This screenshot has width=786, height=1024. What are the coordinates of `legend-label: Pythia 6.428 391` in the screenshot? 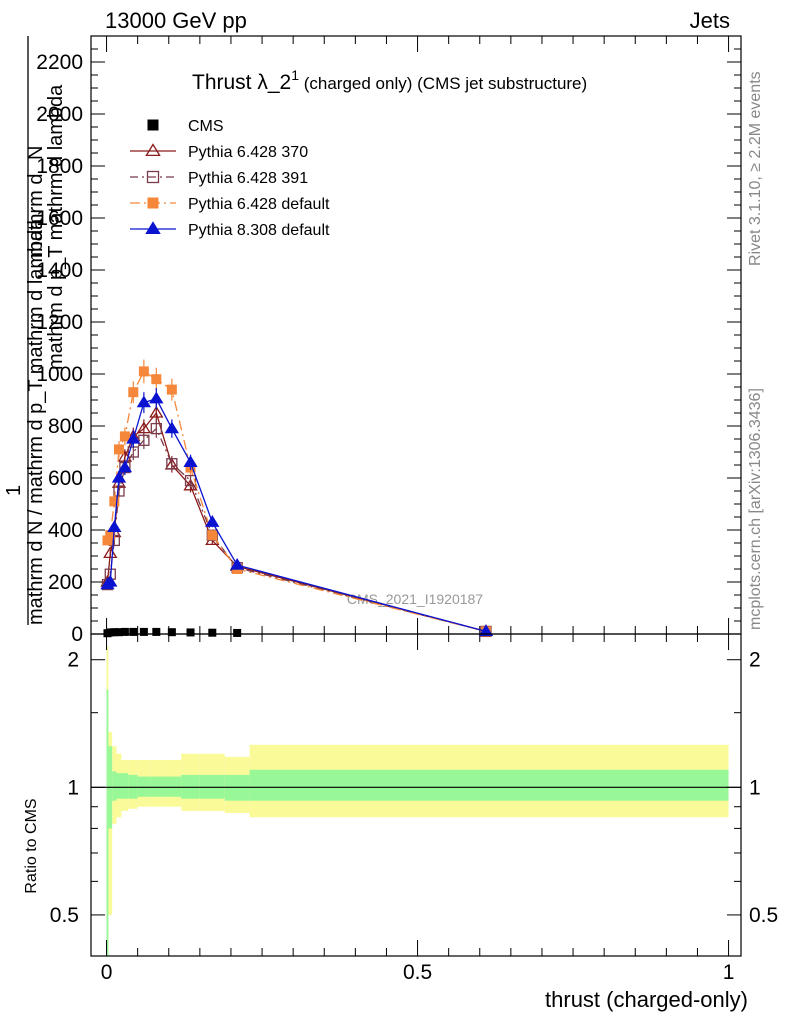 It's located at (248, 178).